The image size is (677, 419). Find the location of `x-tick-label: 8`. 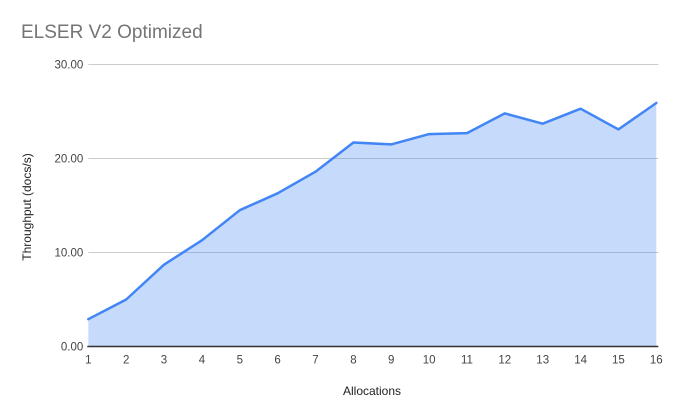

x-tick-label: 8 is located at coordinates (353, 361).